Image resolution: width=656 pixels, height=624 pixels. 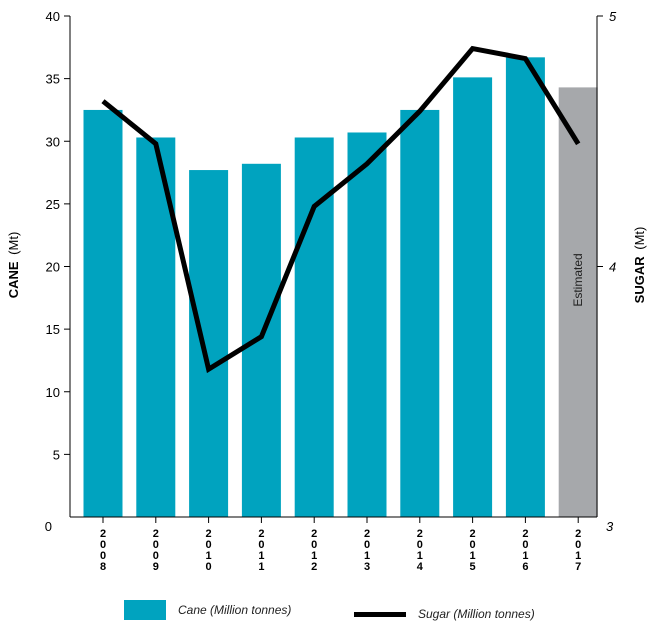 I want to click on legend-label-cane: Cane (Million tonnes), so click(x=235, y=610).